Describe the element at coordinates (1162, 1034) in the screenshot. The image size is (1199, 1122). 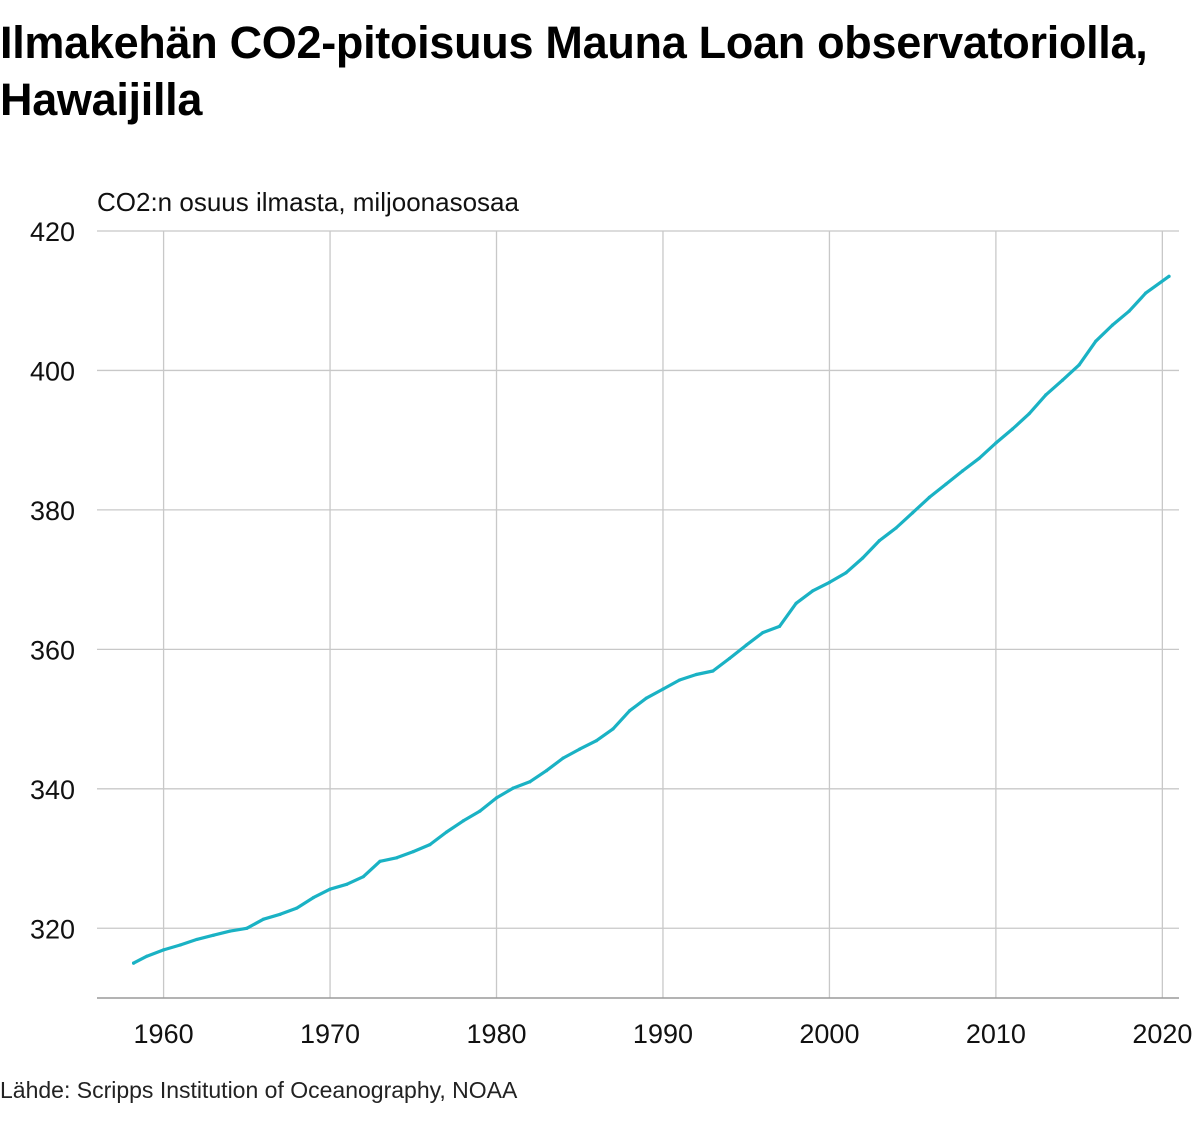
I see `x-tick-label: 2020` at that location.